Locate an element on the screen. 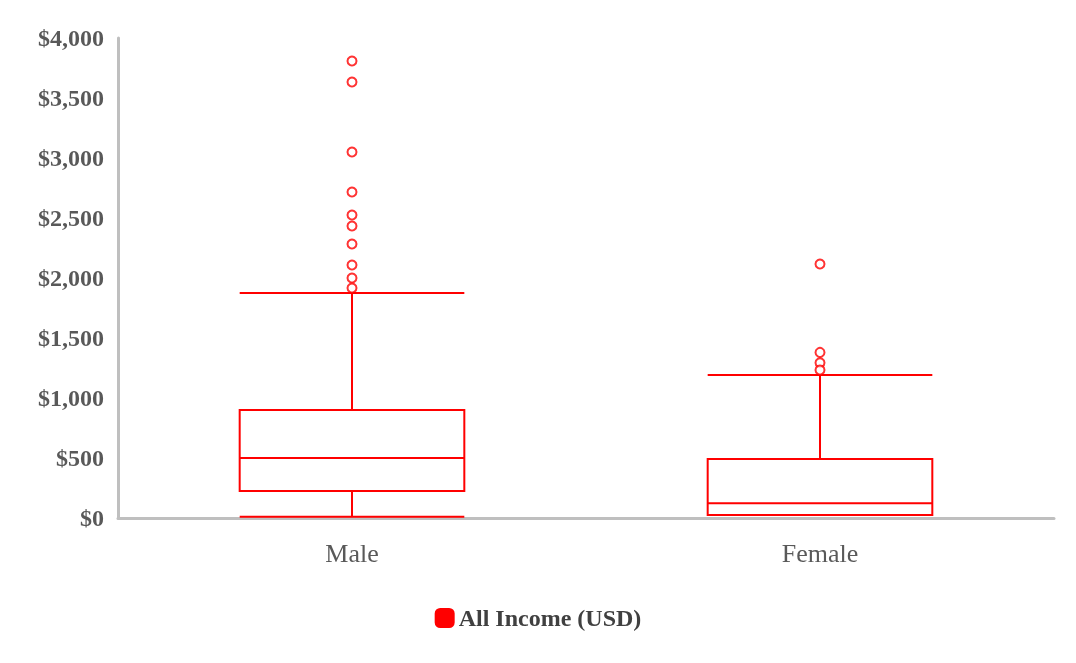 The width and height of the screenshot is (1076, 663). x-tick-label: Female is located at coordinates (820, 553).